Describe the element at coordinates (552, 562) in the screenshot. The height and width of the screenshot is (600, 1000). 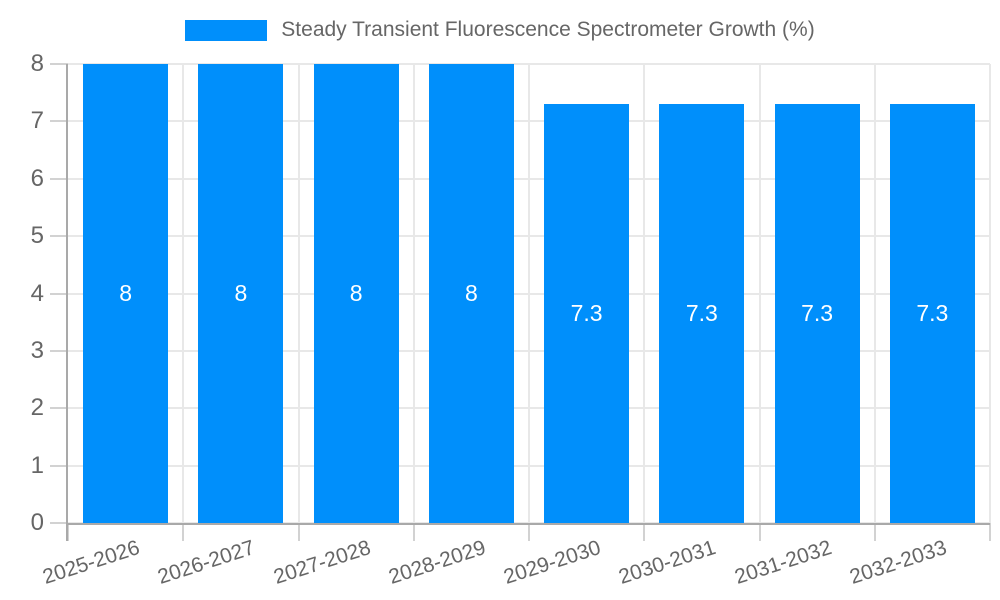
I see `x-axis-label: 2029-2030` at that location.